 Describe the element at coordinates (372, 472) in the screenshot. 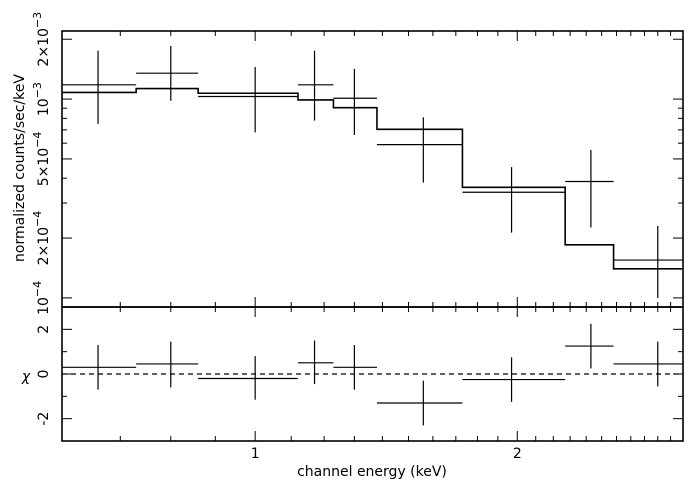

I see `x-axis-title: channel energy (keV)` at that location.